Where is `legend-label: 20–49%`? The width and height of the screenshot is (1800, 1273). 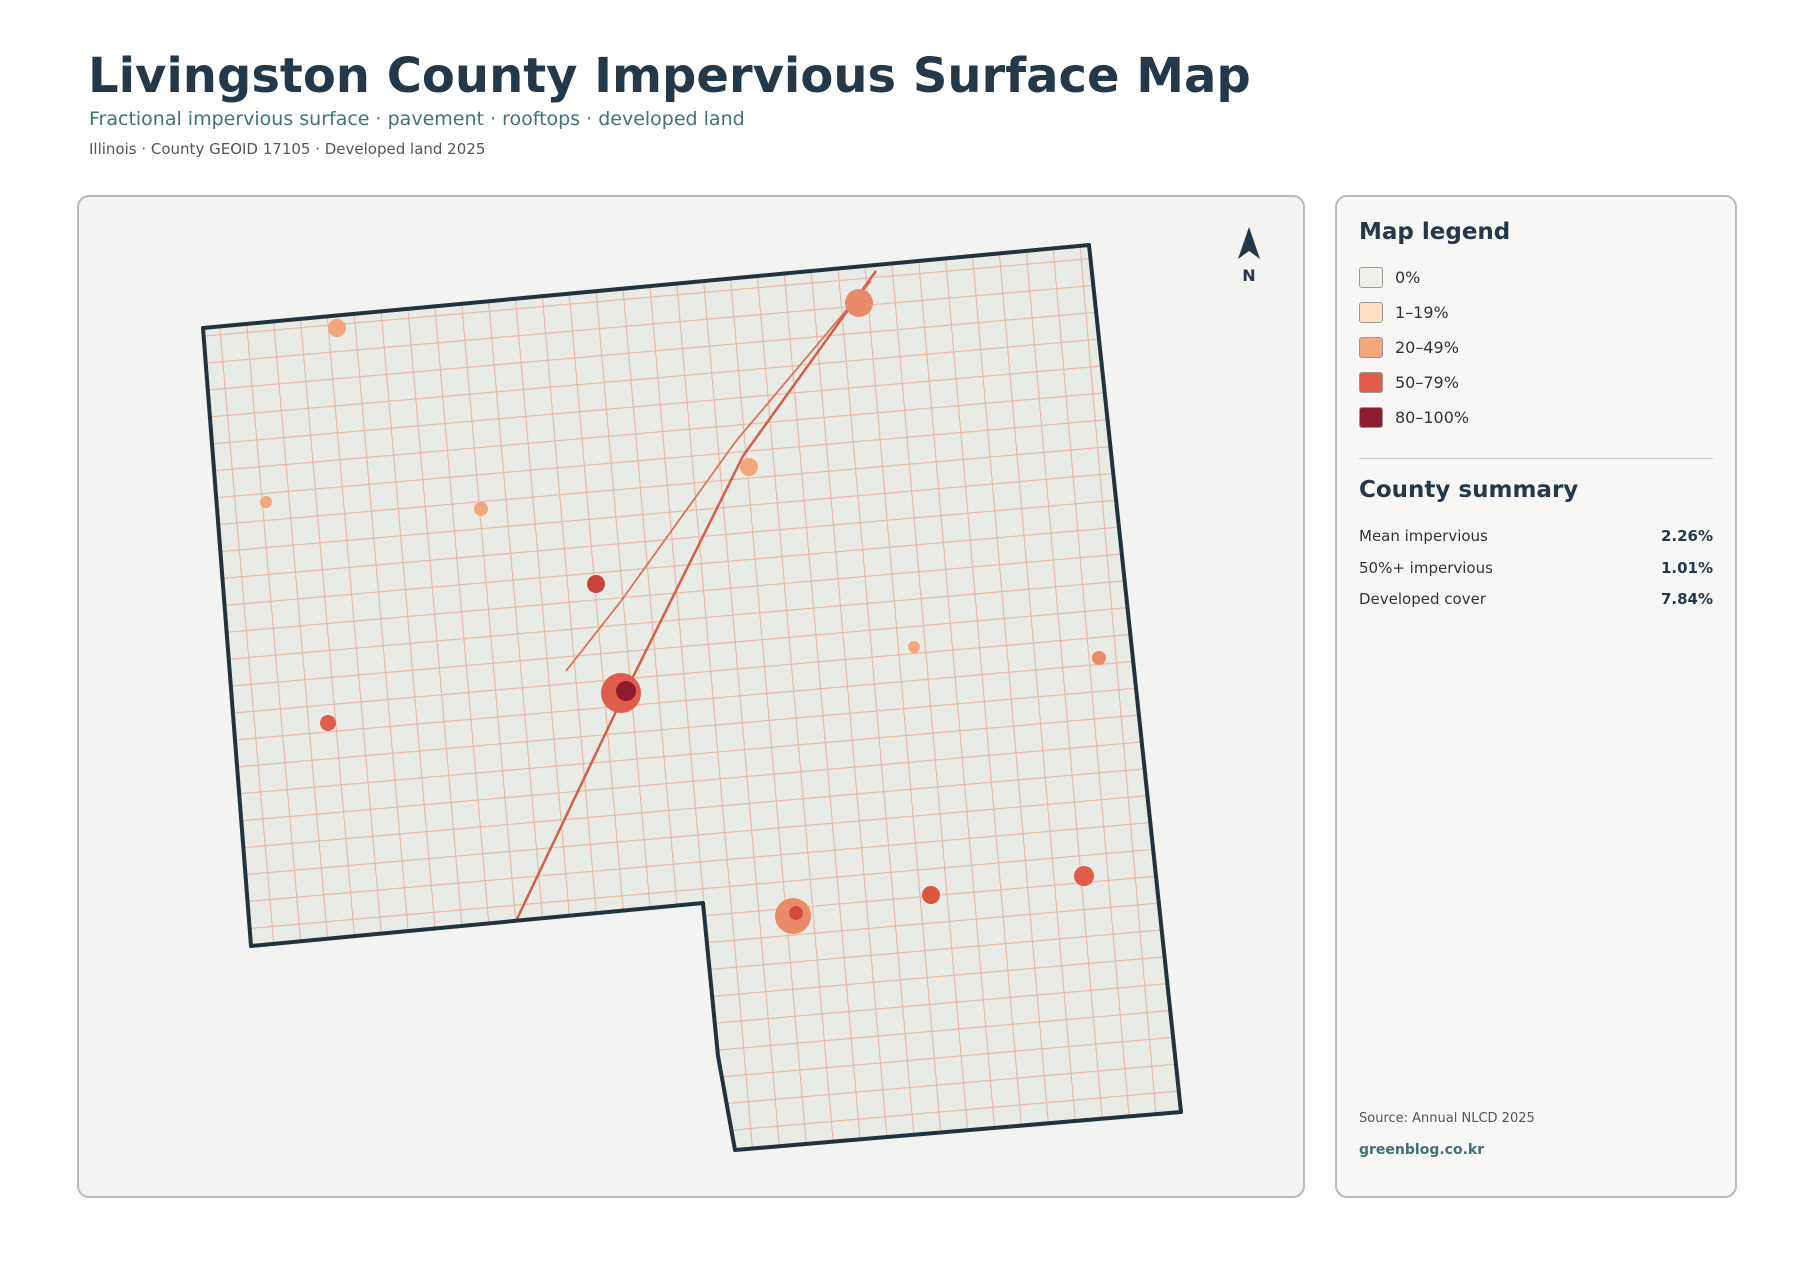 legend-label: 20–49% is located at coordinates (1427, 347).